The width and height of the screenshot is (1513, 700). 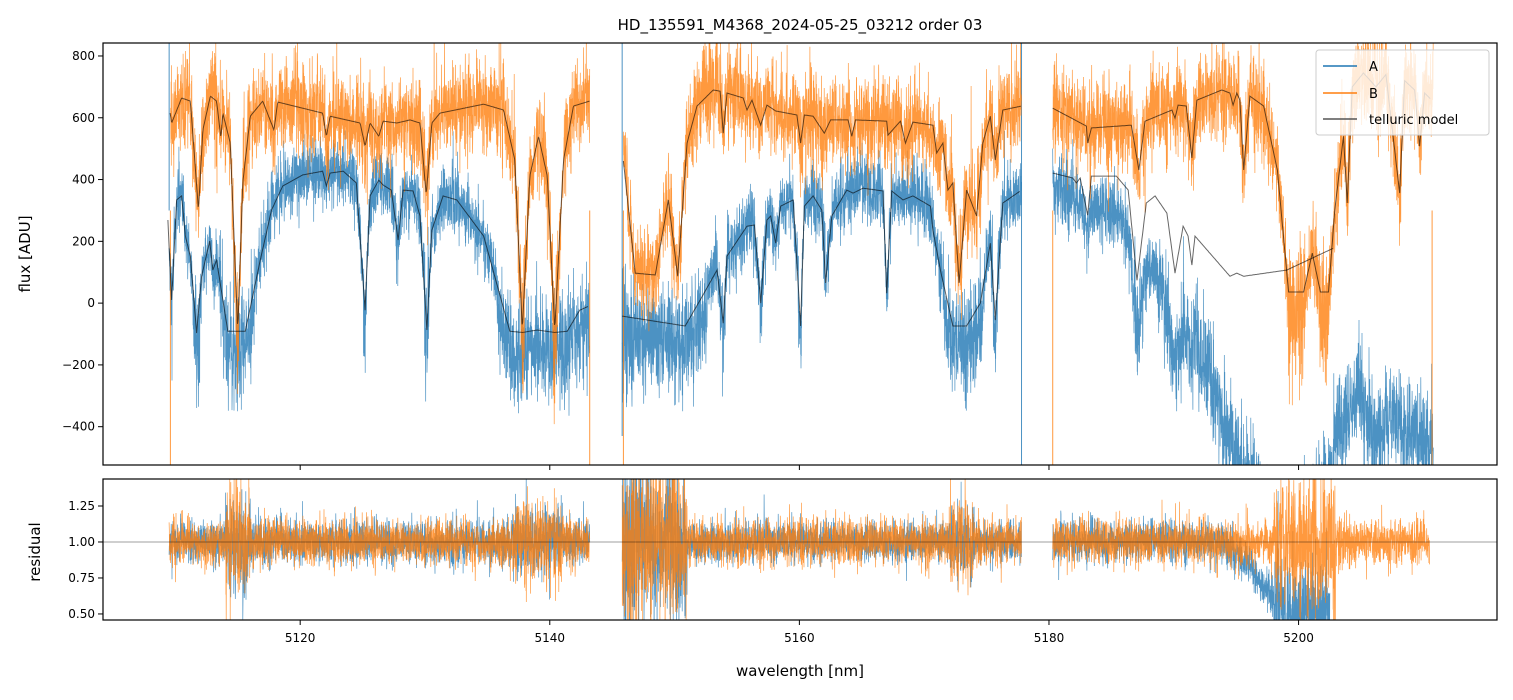 I want to click on xtick-label: 5200, so click(x=1298, y=638).